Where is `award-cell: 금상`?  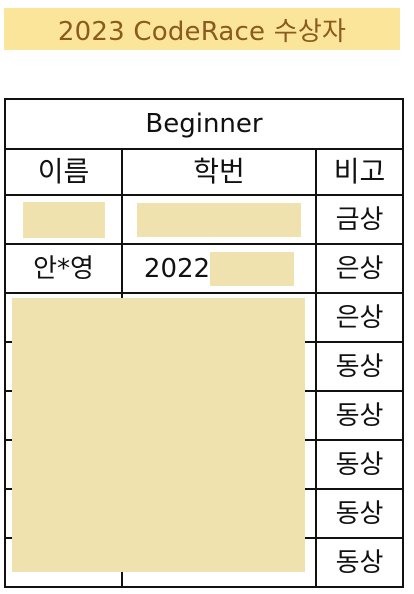
award-cell: 금상 is located at coordinates (359, 219).